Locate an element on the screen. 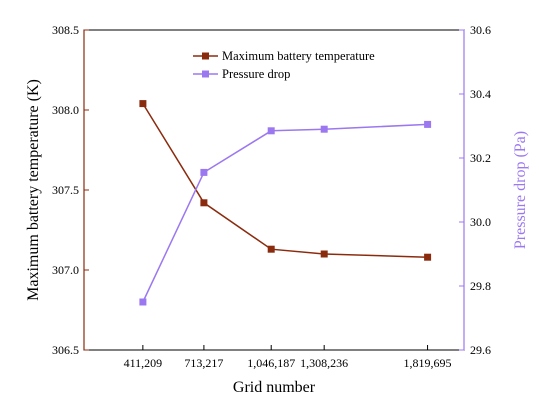 The width and height of the screenshot is (550, 408). left-axis-title: Maximum battery temperature (K) is located at coordinates (33, 190).